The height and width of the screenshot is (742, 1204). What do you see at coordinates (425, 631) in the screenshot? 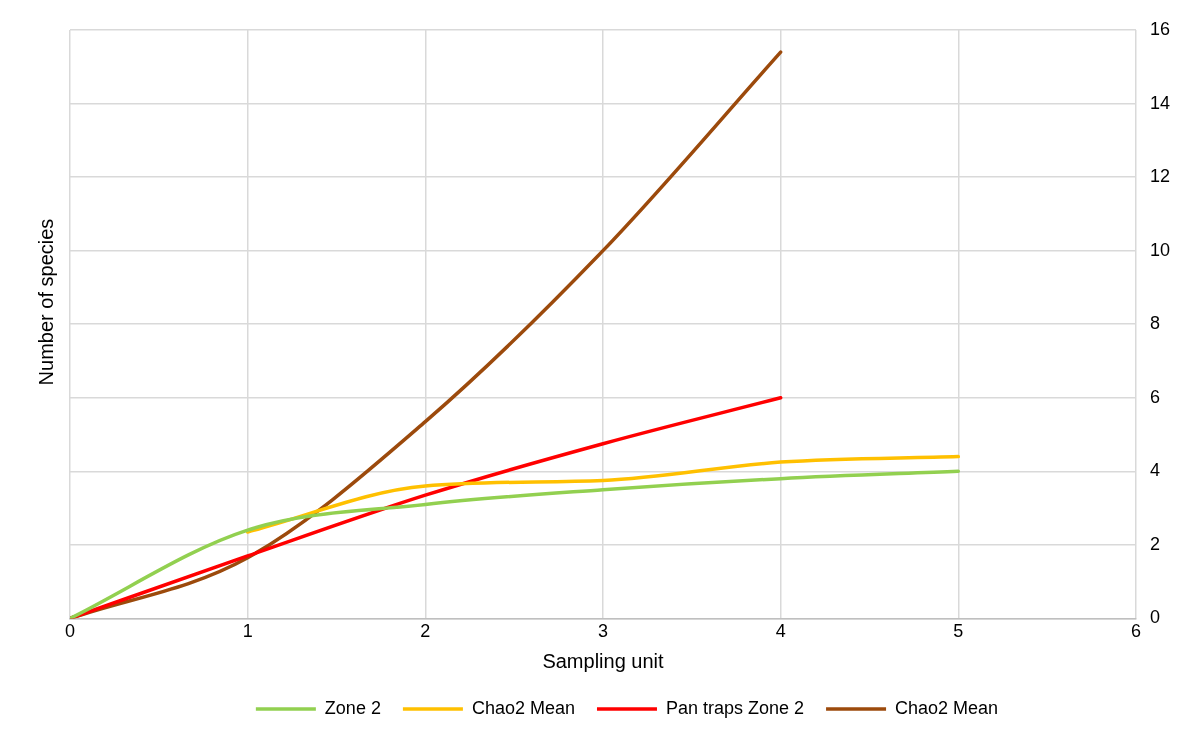
I see `x-tick-label: 2` at bounding box center [425, 631].